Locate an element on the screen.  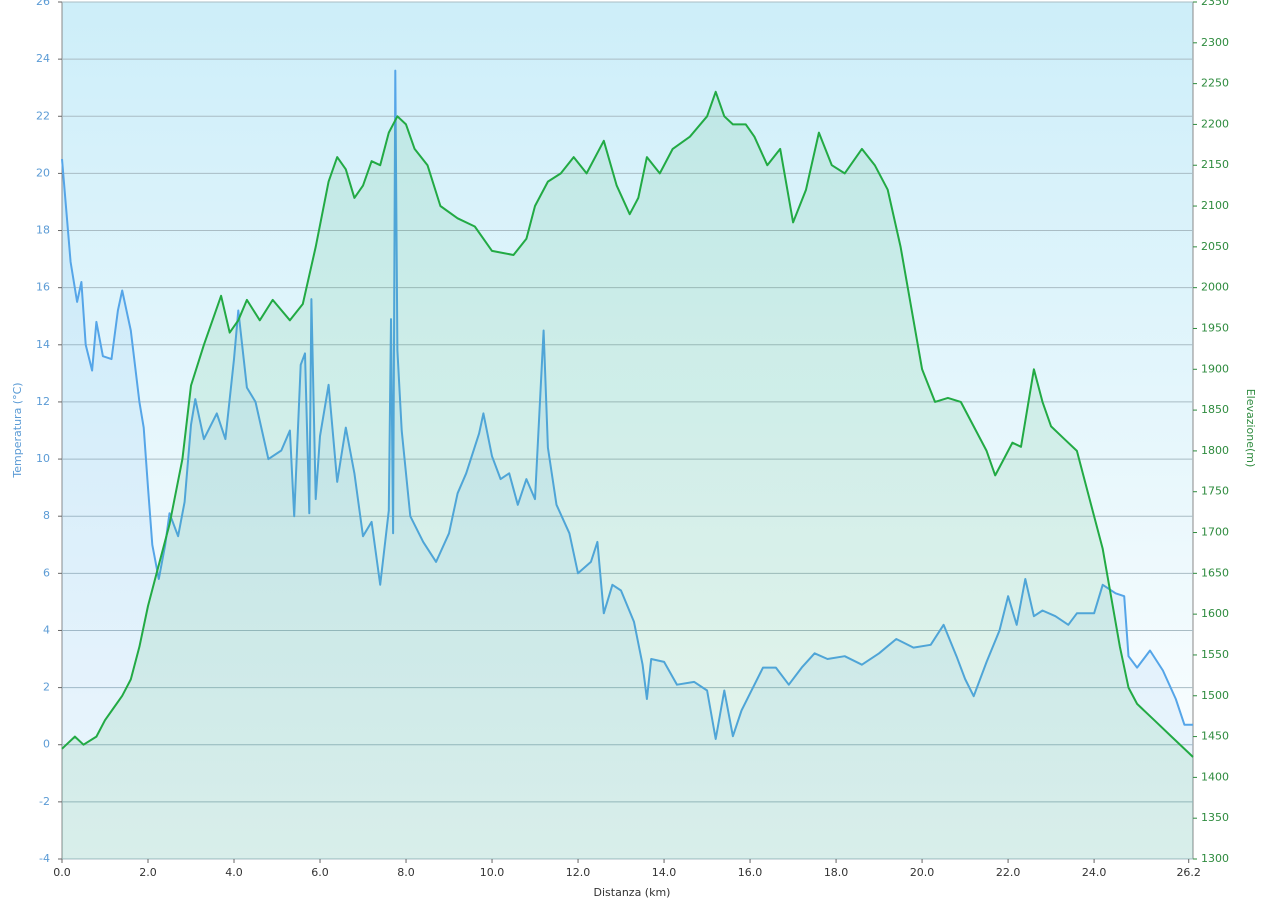
y2-tick-label: 1350 is located at coordinates (1215, 817).